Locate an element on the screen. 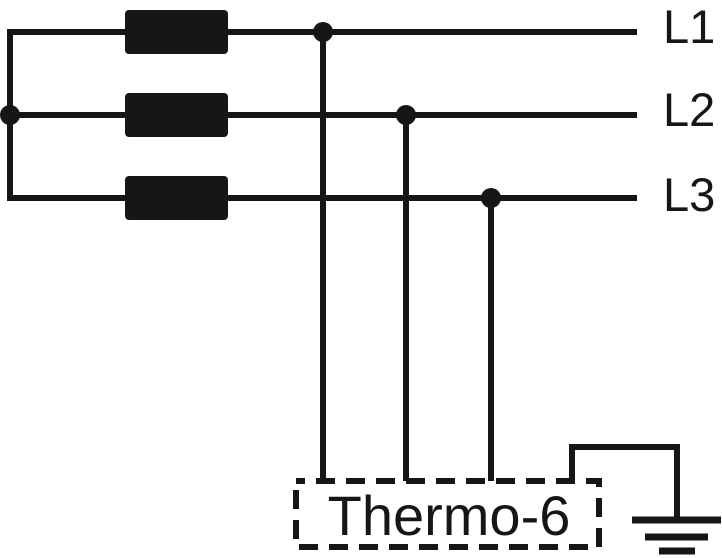  phase-label-l2: L2 is located at coordinates (689, 109).